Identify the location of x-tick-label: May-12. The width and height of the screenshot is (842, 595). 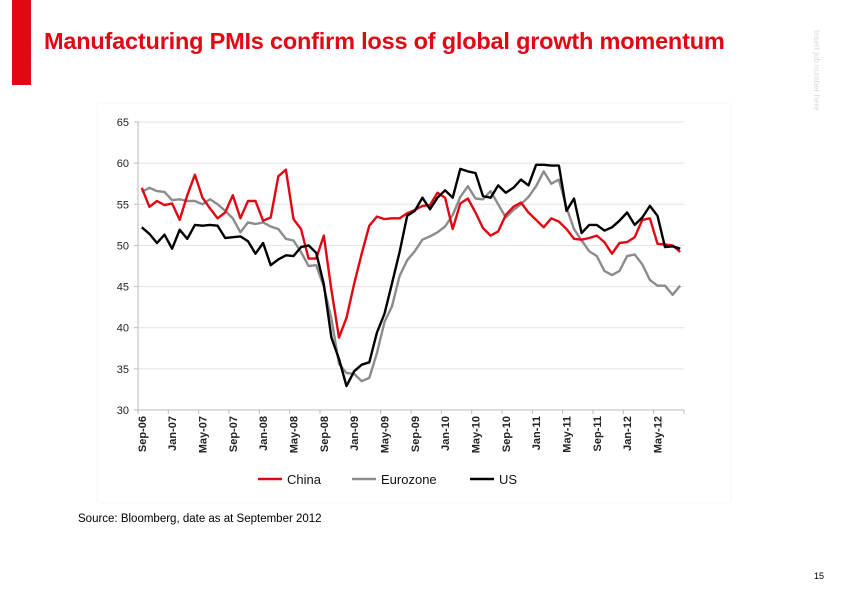
(658, 434).